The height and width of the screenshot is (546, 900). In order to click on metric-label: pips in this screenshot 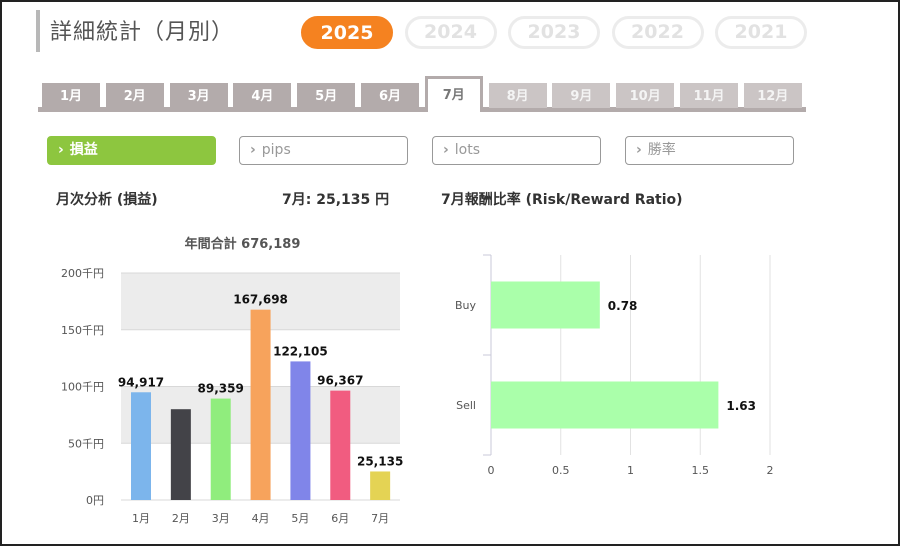, I will do `click(276, 150)`.